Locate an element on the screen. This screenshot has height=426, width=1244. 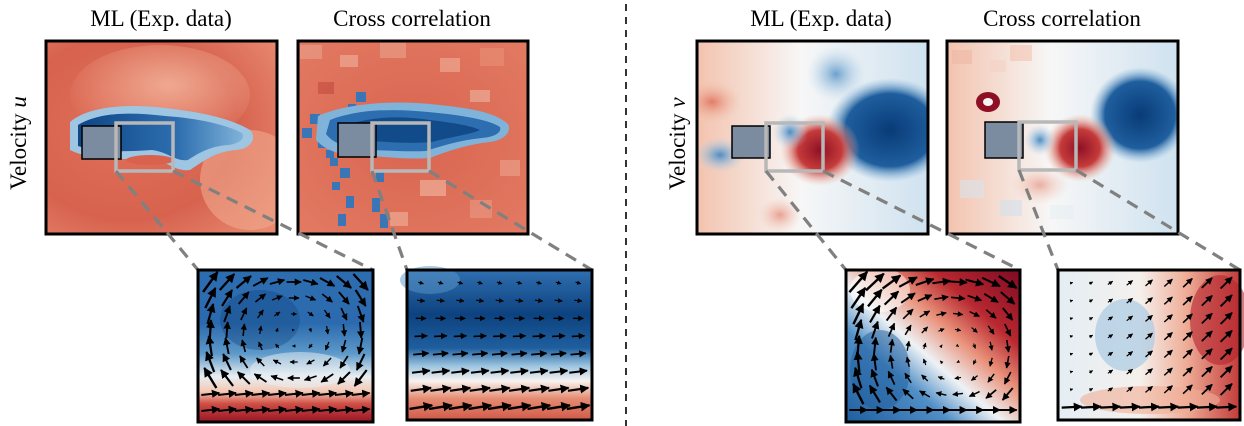
left-cc-heatmap is located at coordinates (413, 137).